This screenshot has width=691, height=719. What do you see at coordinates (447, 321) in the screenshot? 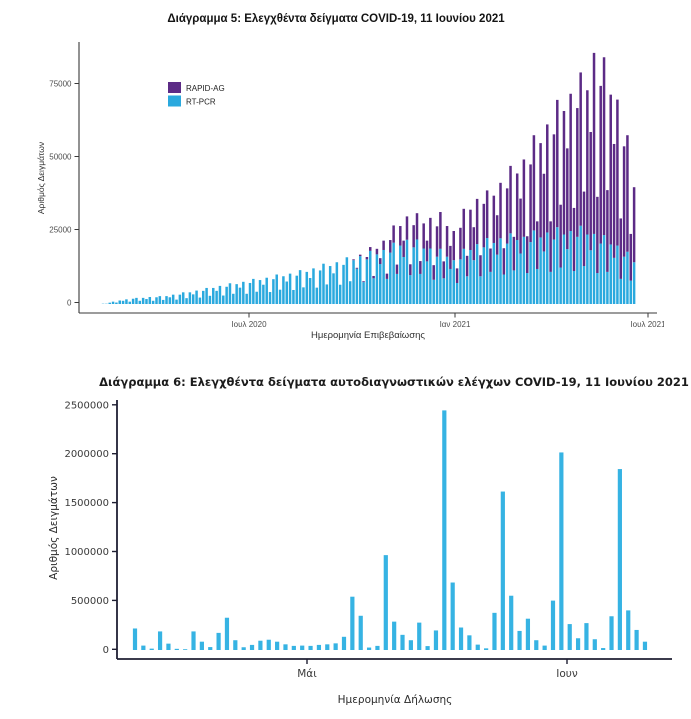
I see `chart5-x-ticks: Ιουλ 2020 Ιαν 2021 Ιουλ 2021` at bounding box center [447, 321].